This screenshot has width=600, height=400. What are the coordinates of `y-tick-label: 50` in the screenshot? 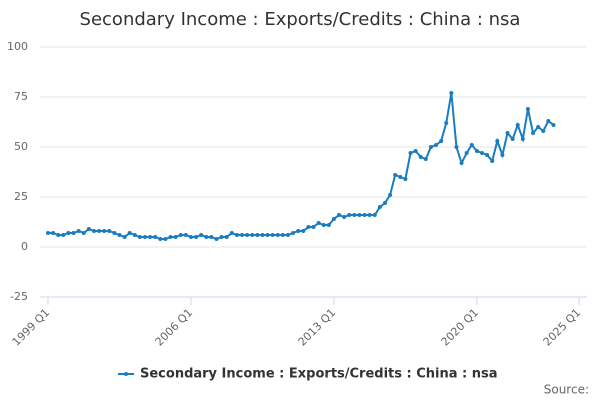 It's located at (21, 146).